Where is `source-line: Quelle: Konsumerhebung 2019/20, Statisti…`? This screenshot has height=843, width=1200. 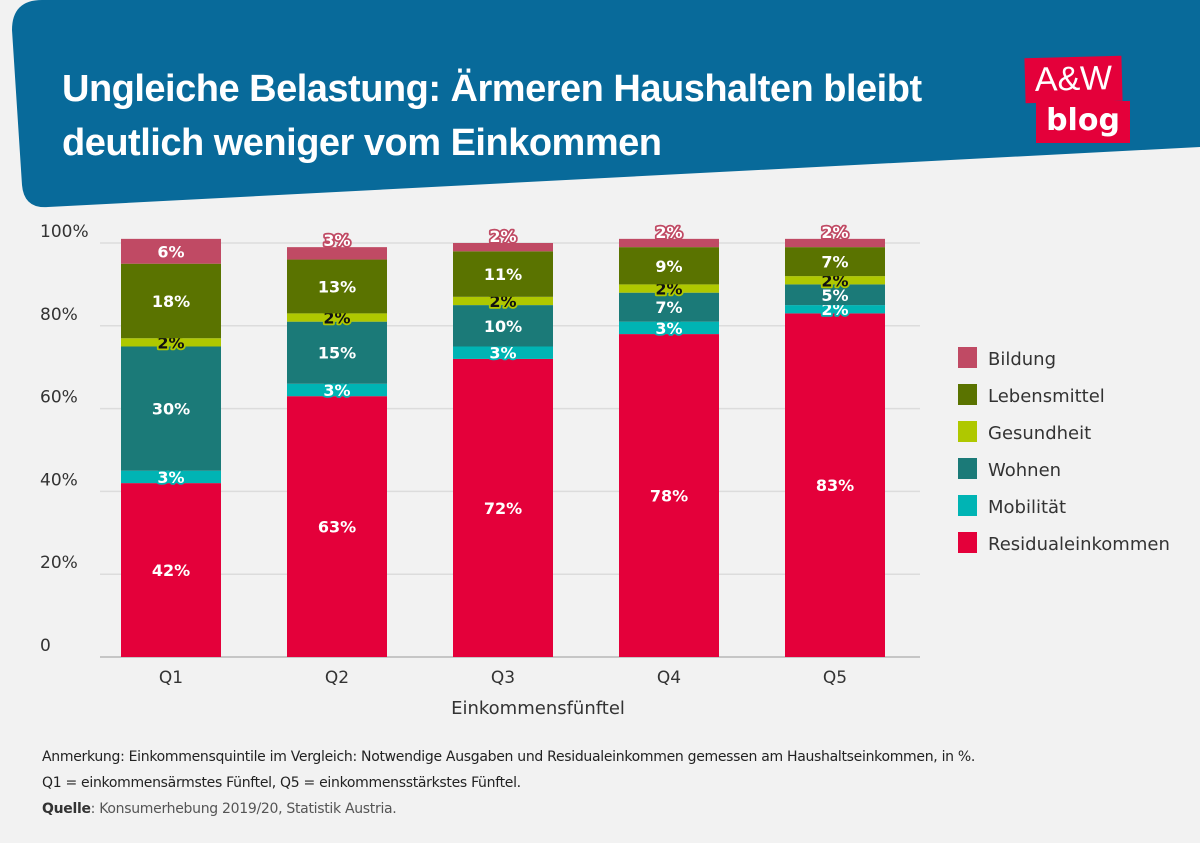 source-line: Quelle: Konsumerhebung 2019/20, Statisti… is located at coordinates (508, 809).